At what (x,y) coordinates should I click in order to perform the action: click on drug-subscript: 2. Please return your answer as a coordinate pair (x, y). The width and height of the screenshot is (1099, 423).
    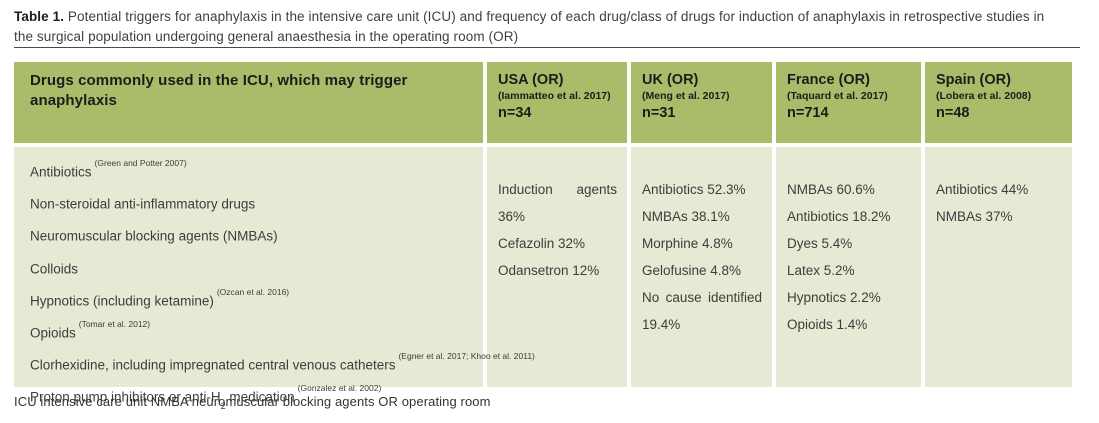
    Looking at the image, I should click on (223, 405).